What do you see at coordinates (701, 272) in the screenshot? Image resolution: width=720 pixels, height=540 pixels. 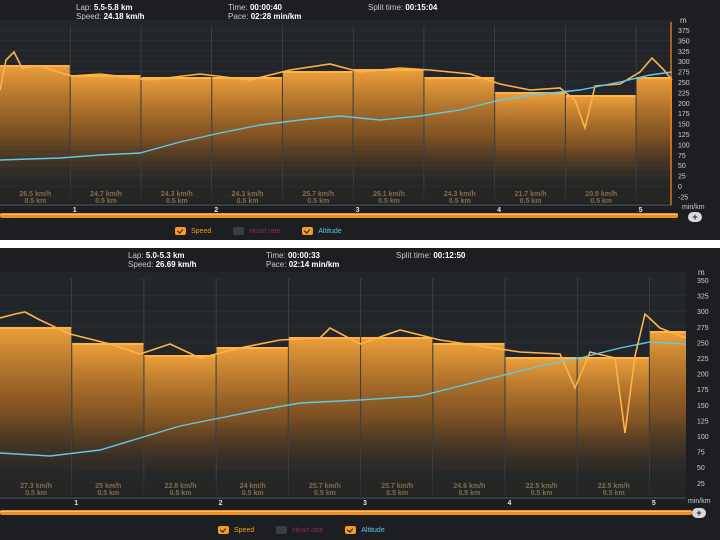 I see `altitude-unit: m` at bounding box center [701, 272].